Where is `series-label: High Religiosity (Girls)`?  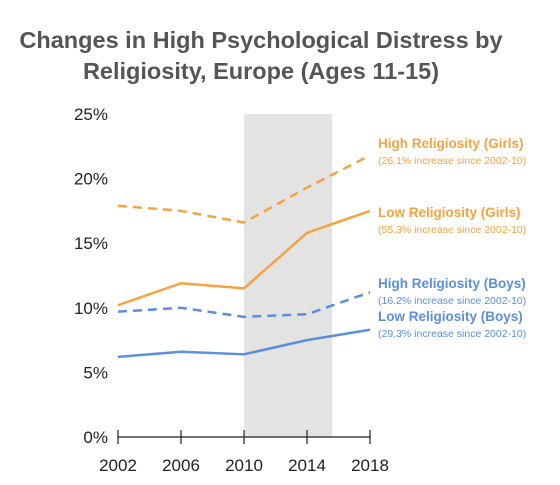 series-label: High Religiosity (Girls) is located at coordinates (451, 143).